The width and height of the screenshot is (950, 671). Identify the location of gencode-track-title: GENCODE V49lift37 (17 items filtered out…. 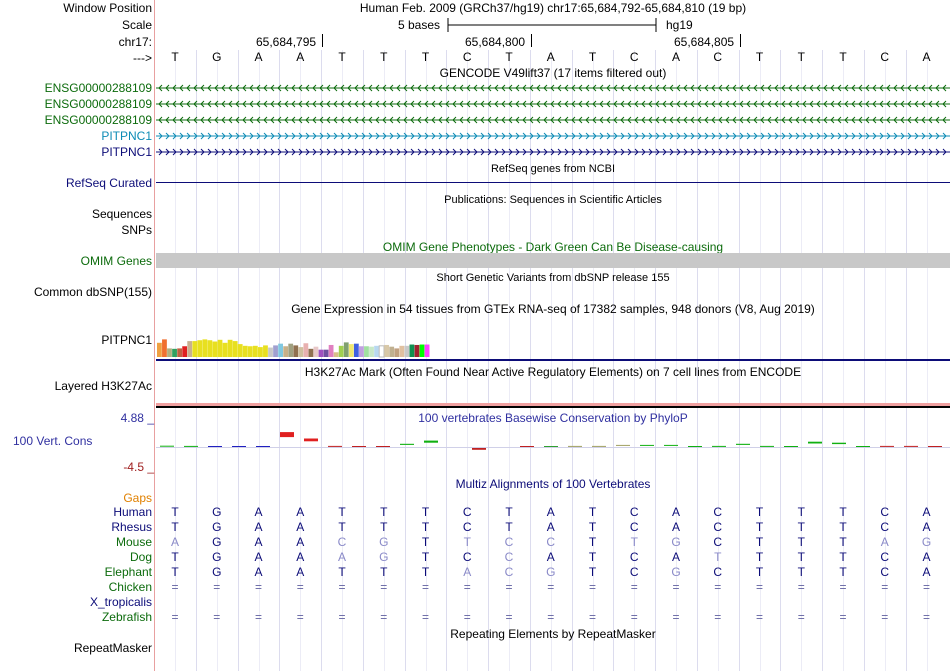
(553, 73).